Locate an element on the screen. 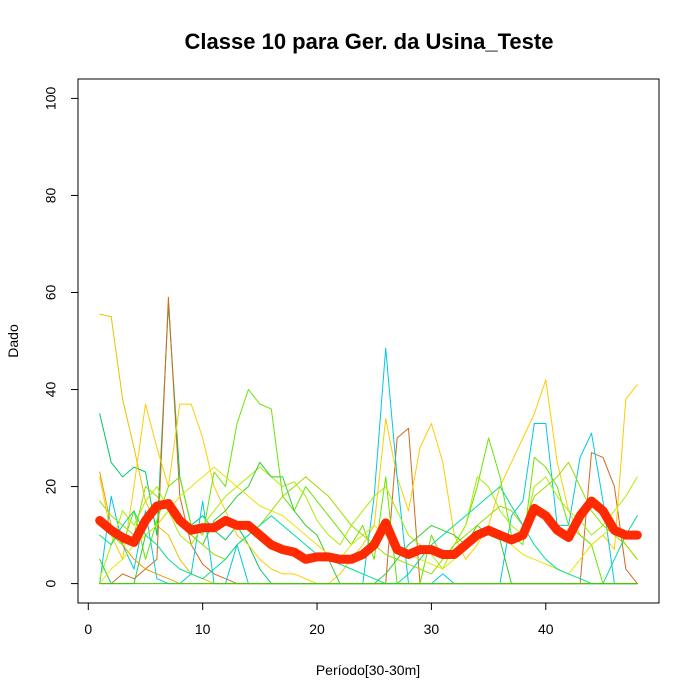 The image size is (700, 700). x-tick-label: 30 is located at coordinates (432, 629).